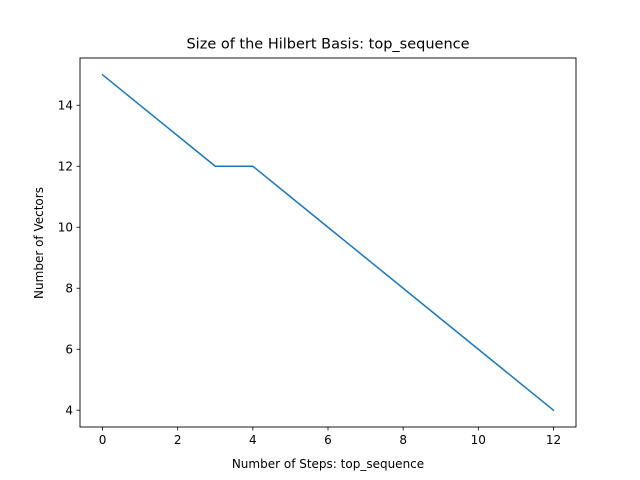 The image size is (640, 480). What do you see at coordinates (178, 440) in the screenshot?
I see `x-tick-label: 2` at bounding box center [178, 440].